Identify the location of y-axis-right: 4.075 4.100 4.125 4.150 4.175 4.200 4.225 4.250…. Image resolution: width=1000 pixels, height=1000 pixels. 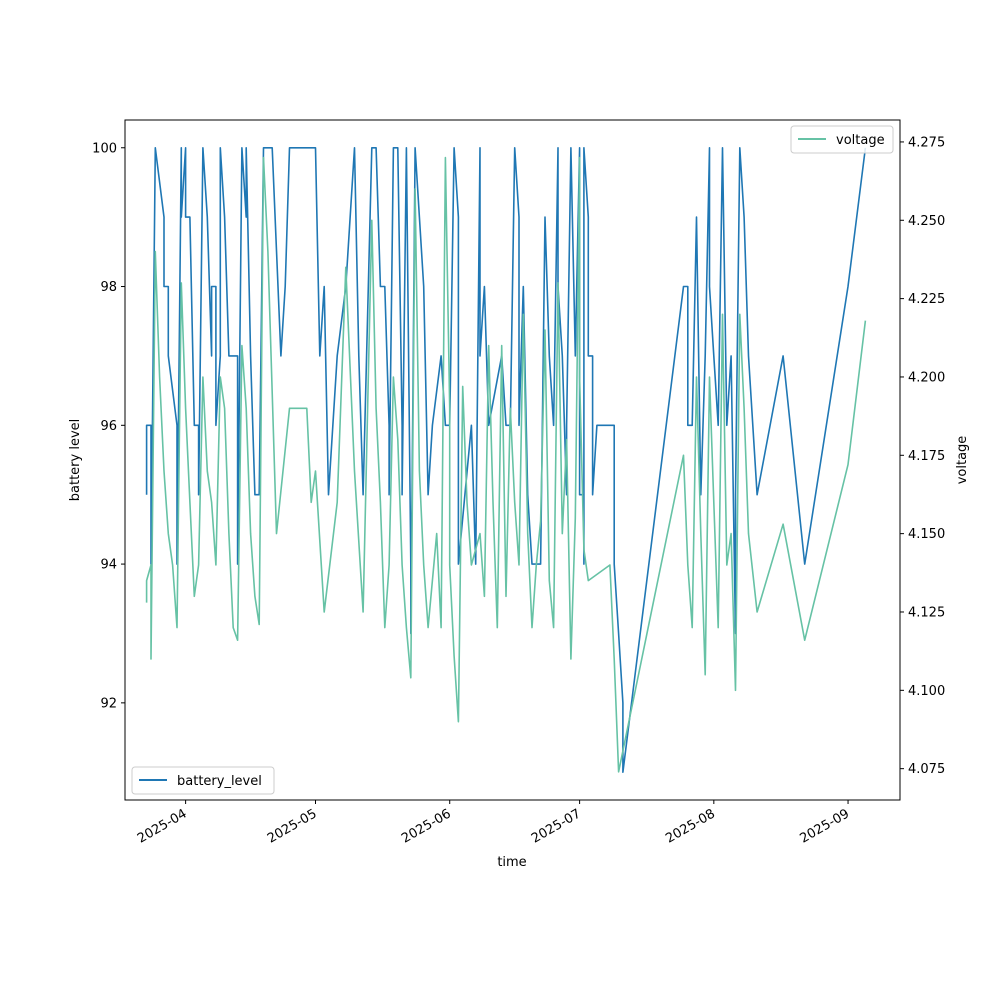
(922, 456).